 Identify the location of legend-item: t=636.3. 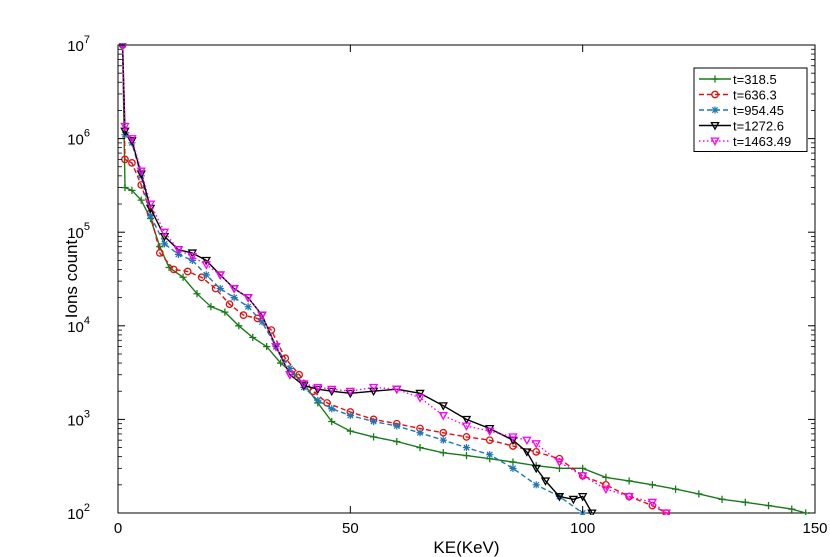
(738, 95).